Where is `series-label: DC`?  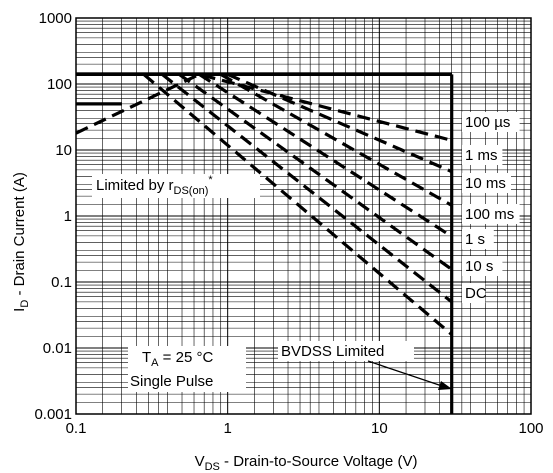 series-label: DC is located at coordinates (476, 293).